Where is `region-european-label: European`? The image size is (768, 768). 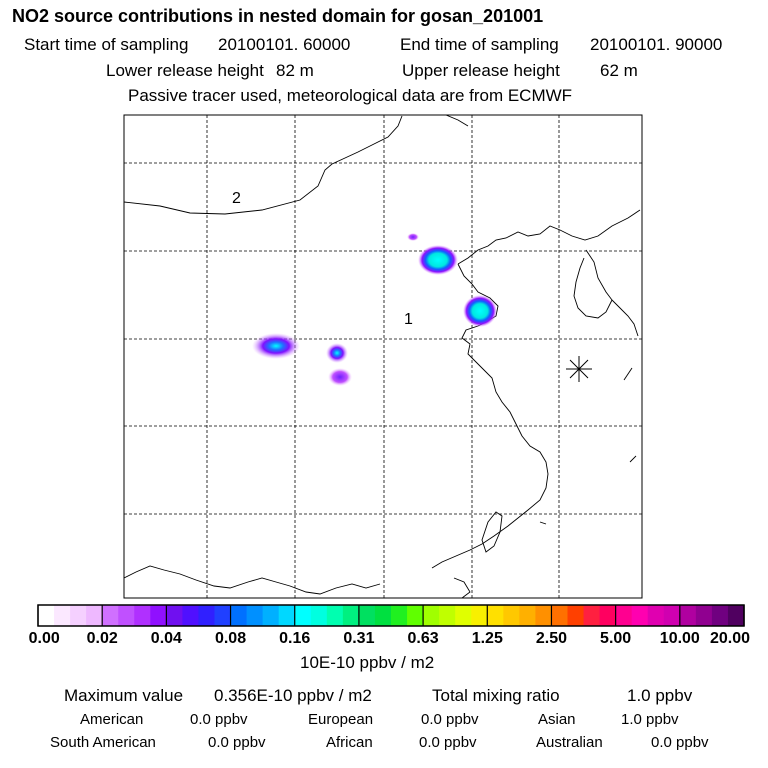 region-european-label: European is located at coordinates (341, 719).